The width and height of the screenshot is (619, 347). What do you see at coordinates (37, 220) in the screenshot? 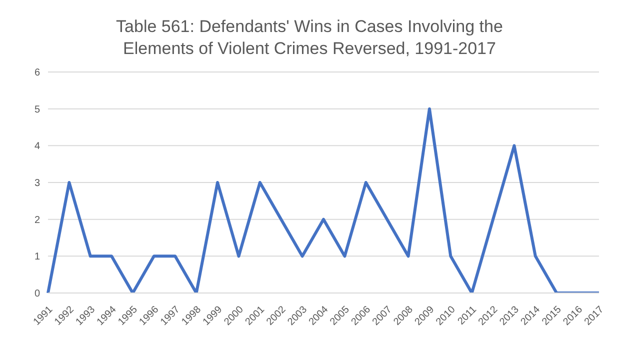
I see `y-tick-label: 2` at bounding box center [37, 220].